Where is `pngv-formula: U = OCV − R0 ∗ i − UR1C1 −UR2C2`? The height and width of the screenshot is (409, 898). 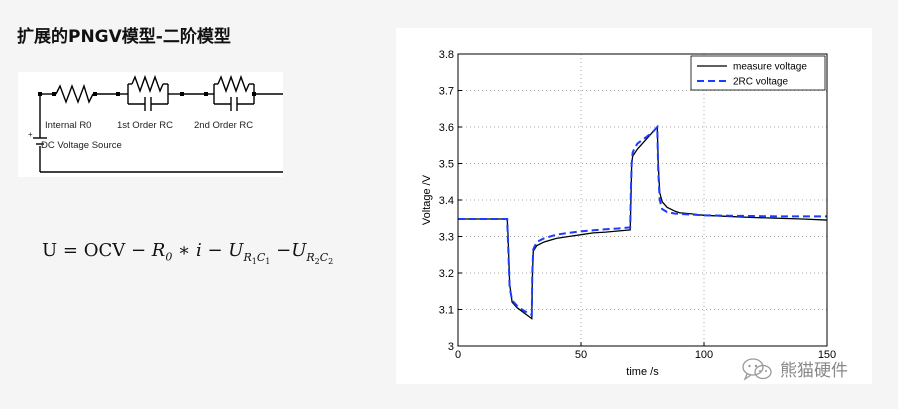
pngv-formula: U = OCV − R0 ∗ i − UR1C1 −UR2C2 is located at coordinates (187, 253).